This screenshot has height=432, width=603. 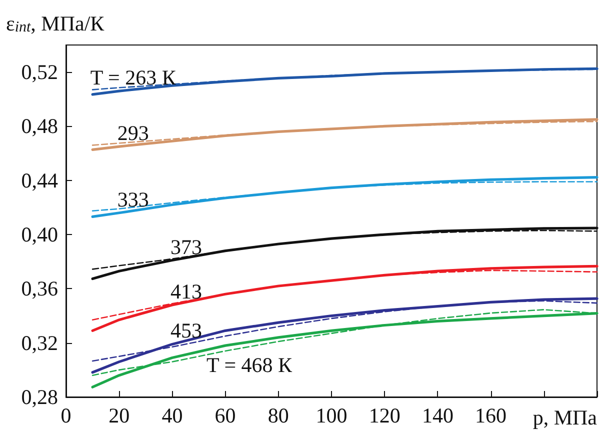 I want to click on series-label: 373, so click(x=186, y=246).